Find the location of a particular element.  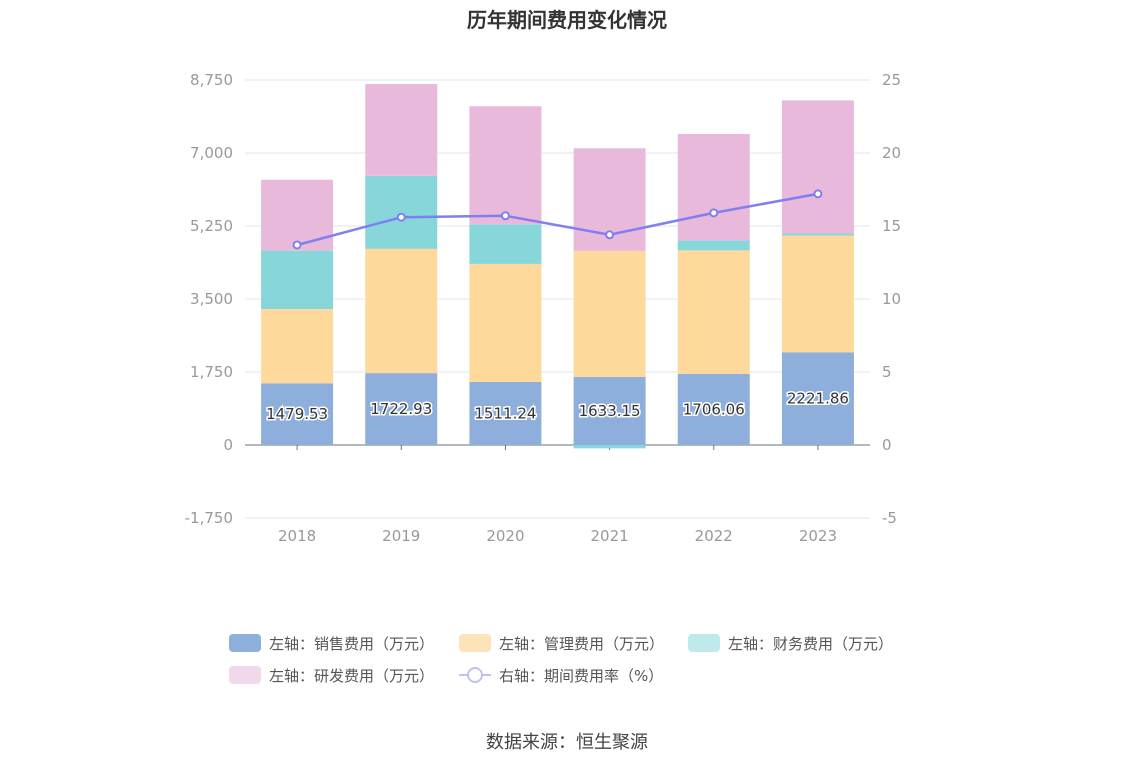

rate-line-path is located at coordinates (557, 219).